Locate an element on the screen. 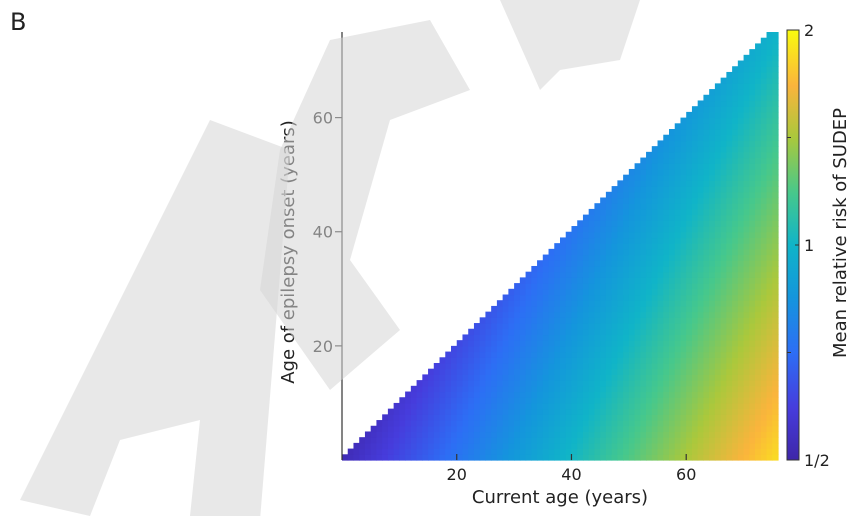 Image resolution: width=852 pixels, height=516 pixels. x-tick-label: 20 is located at coordinates (457, 474).